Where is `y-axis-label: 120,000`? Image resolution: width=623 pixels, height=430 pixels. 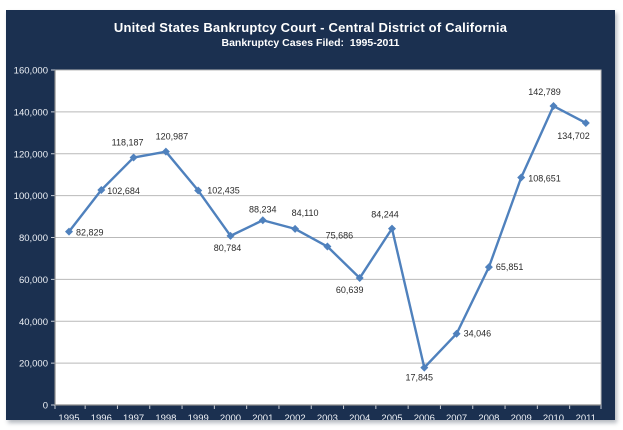
y-axis-label: 120,000 is located at coordinates (31, 154).